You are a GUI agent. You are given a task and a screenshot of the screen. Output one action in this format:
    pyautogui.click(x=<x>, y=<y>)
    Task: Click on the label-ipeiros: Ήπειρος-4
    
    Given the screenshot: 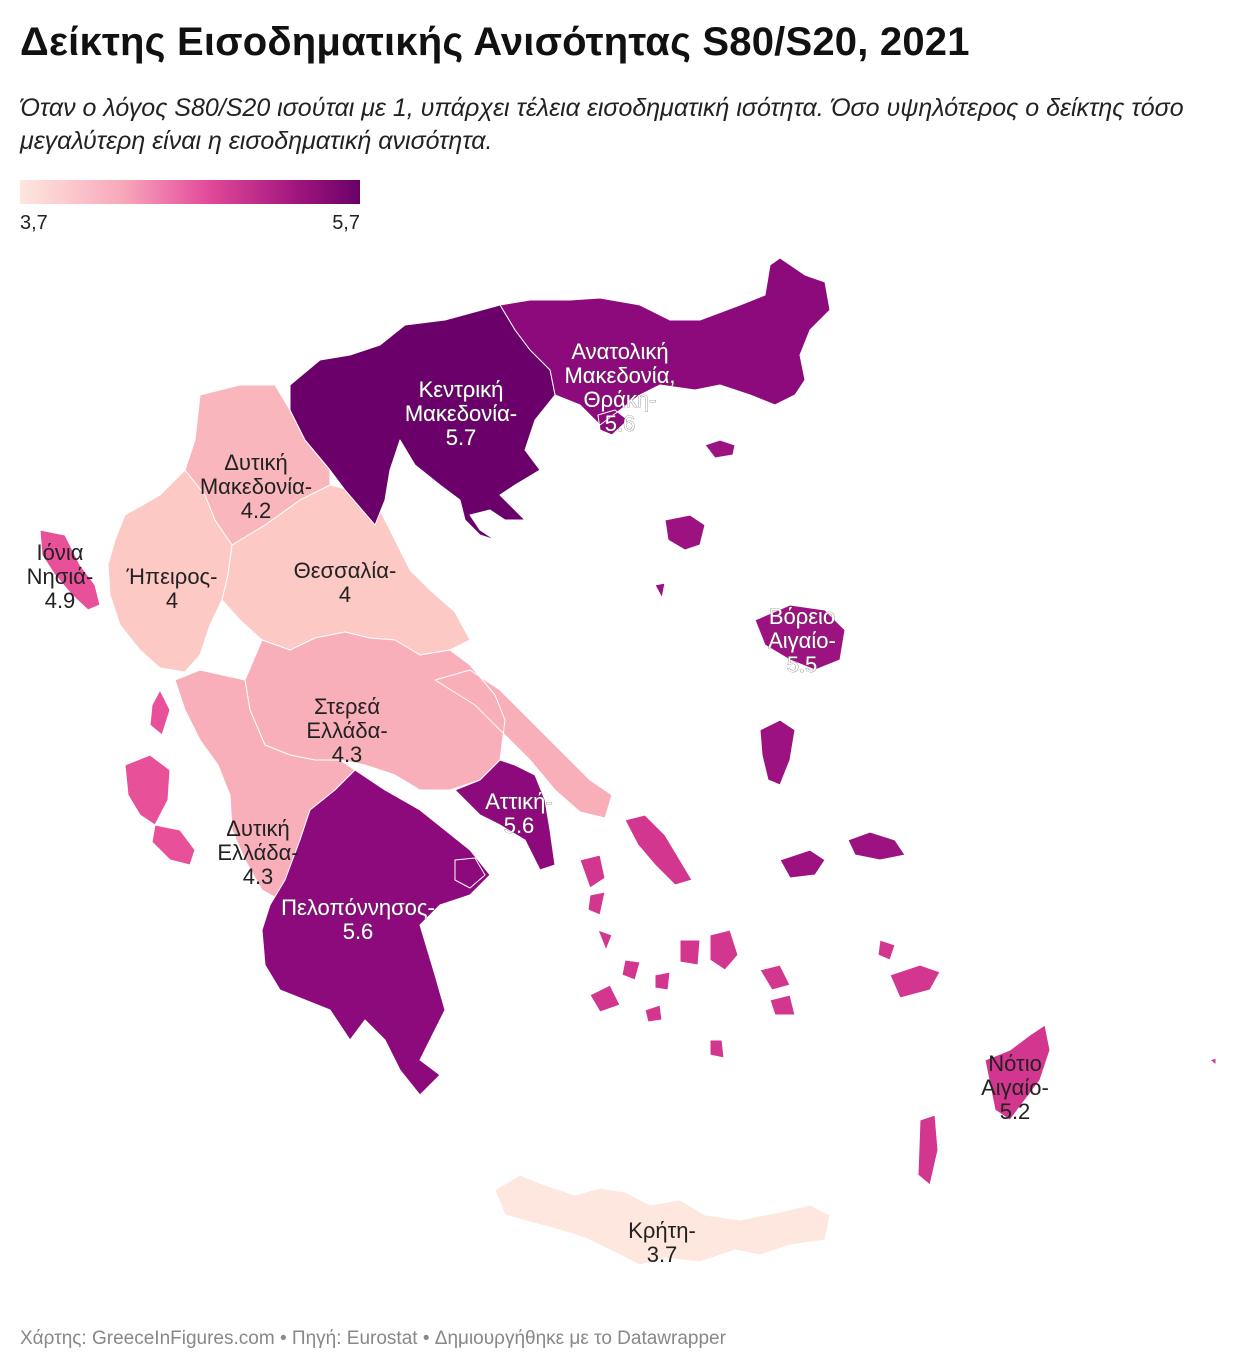 What is the action you would take?
    pyautogui.click(x=172, y=588)
    